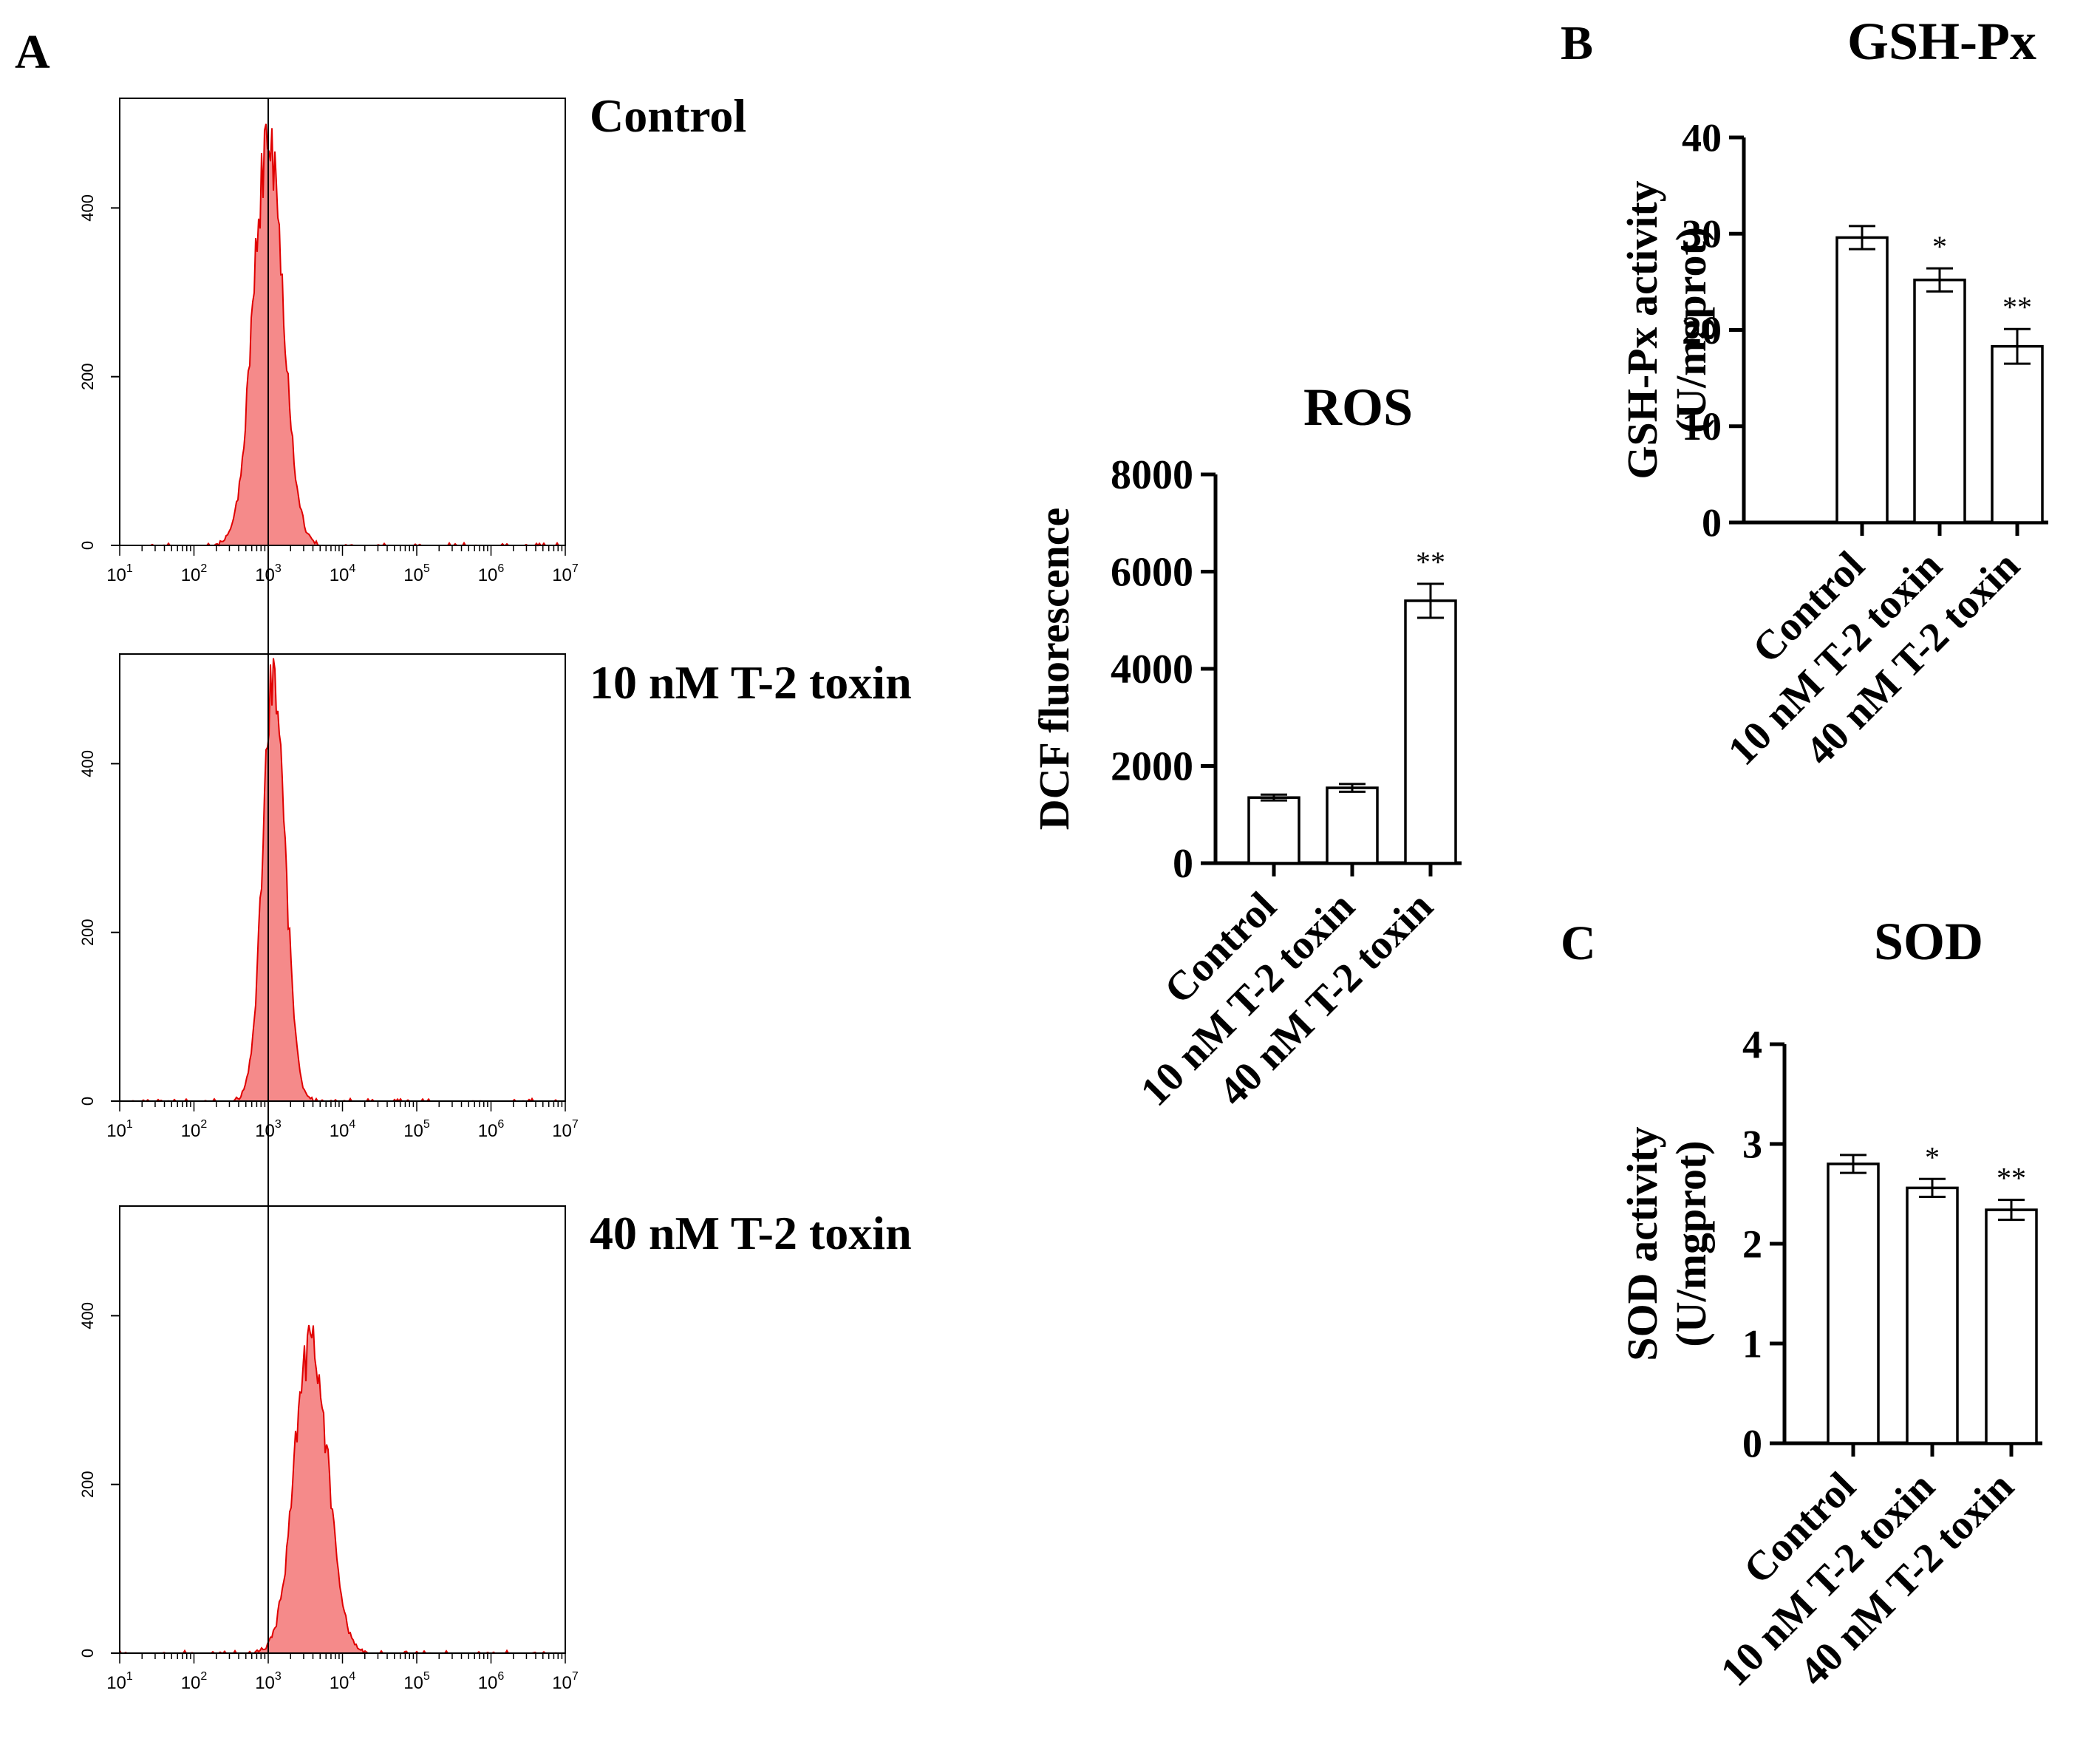  Describe the element at coordinates (751, 1233) in the screenshot. I see `histogram-title: 40 nM T-2 toxin` at that location.